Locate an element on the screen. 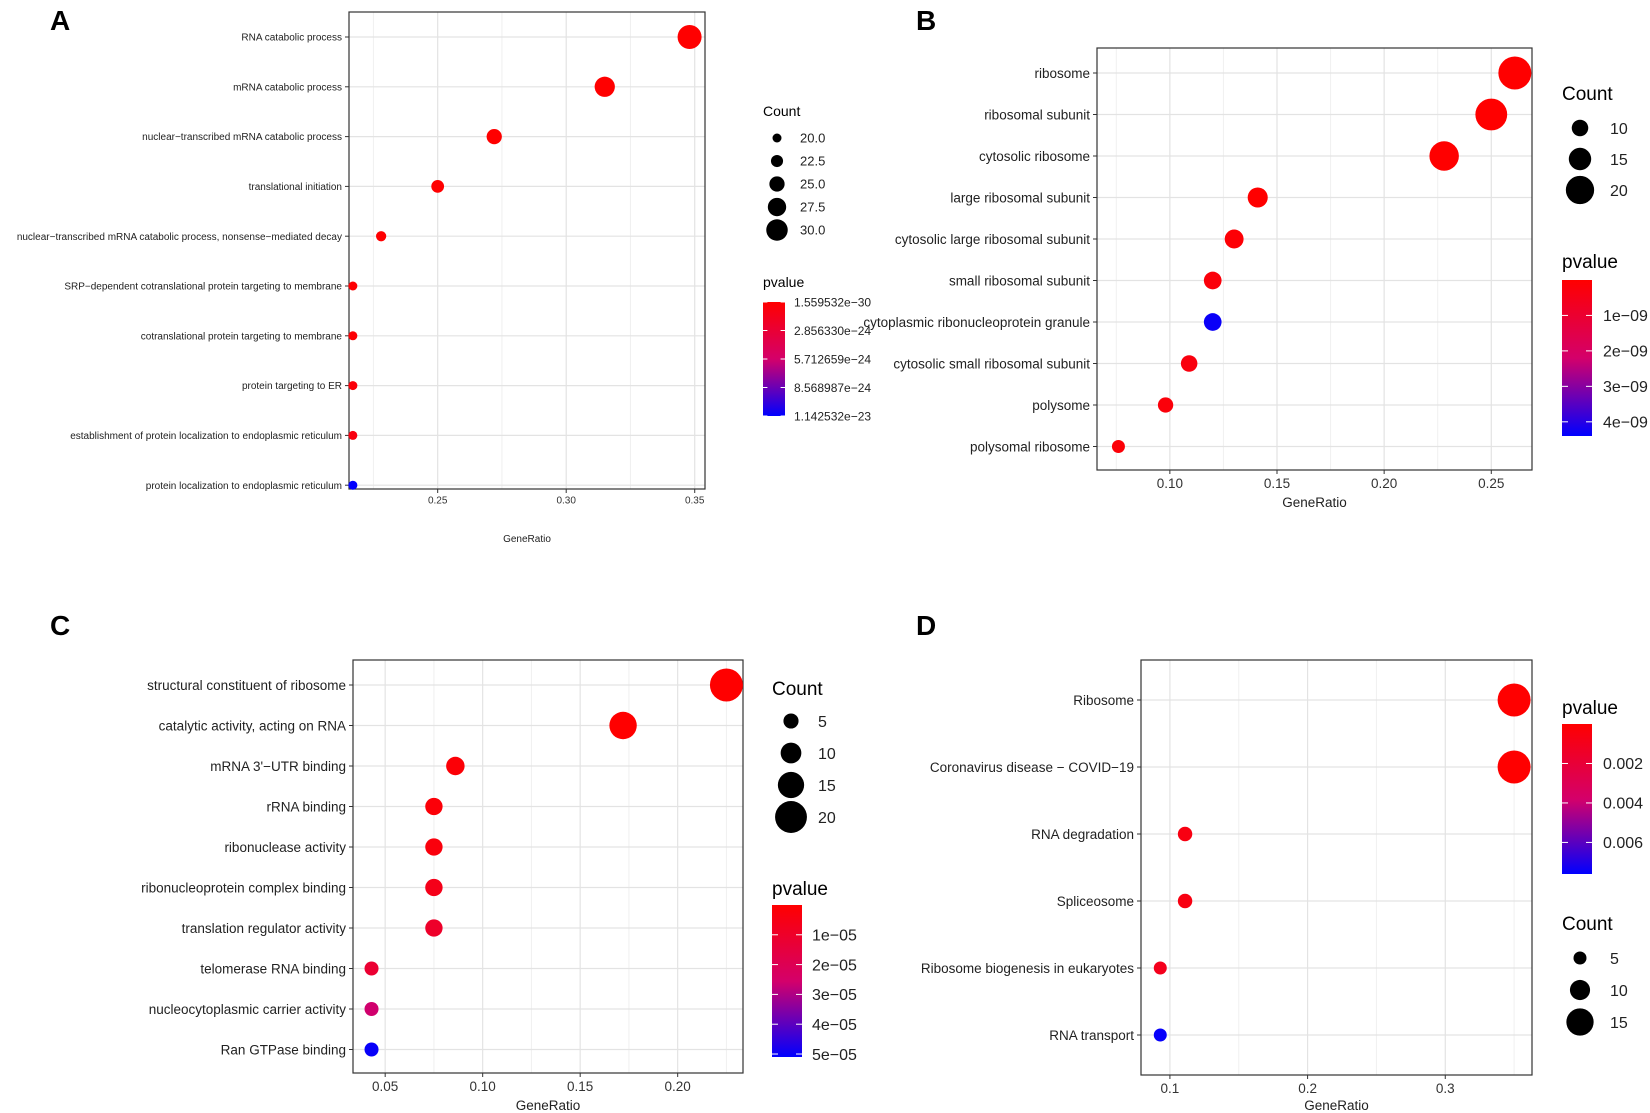 This screenshot has width=1650, height=1113. pvalue-legend-label: 5e−05 is located at coordinates (834, 1055).